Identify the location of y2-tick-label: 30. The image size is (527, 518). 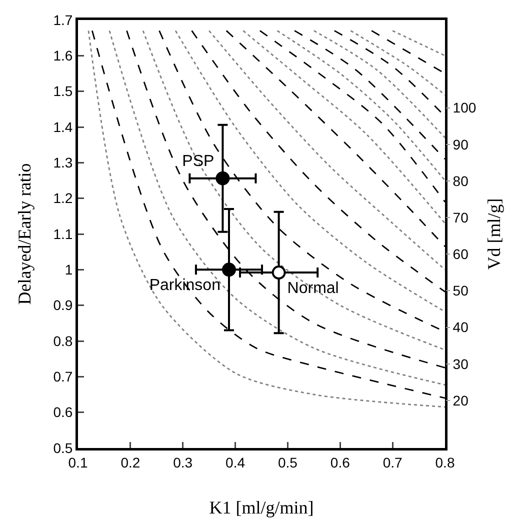
(460, 364).